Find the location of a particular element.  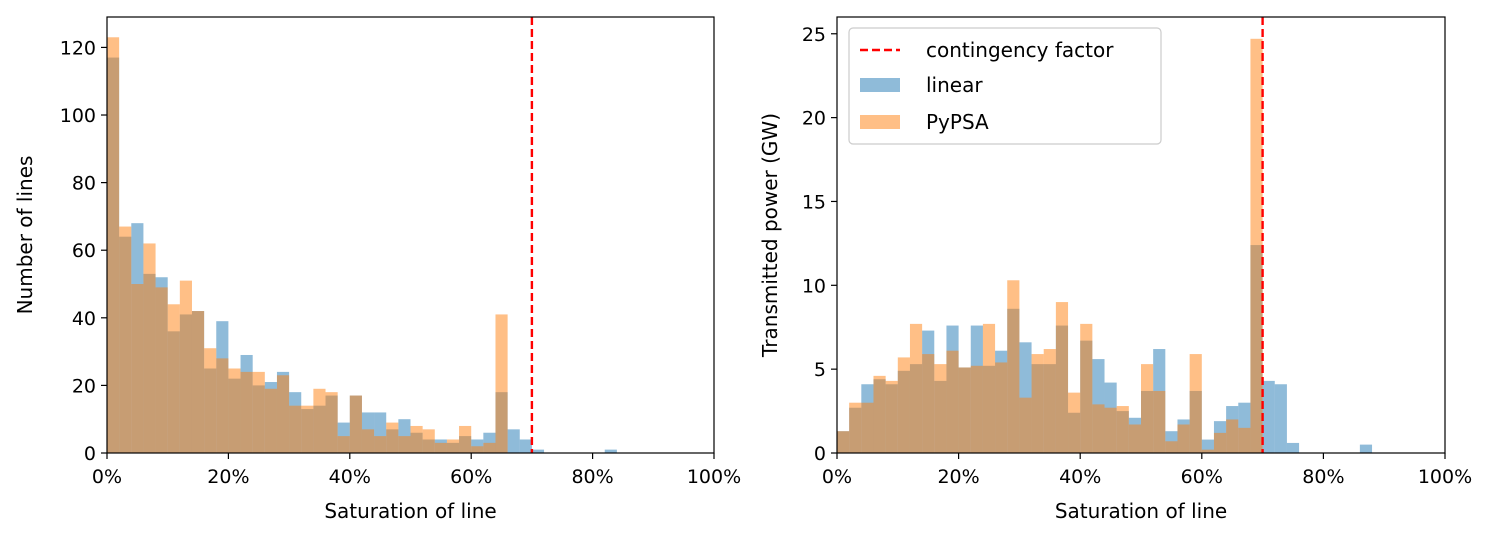

legend-linear-label: linear is located at coordinates (954, 85).